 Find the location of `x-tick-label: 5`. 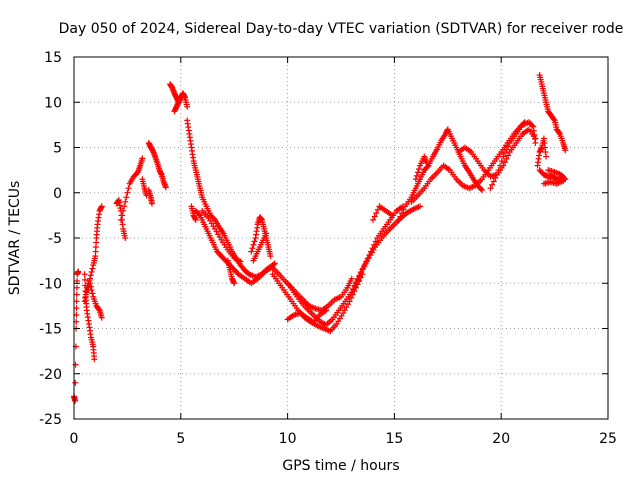

x-tick-label: 5 is located at coordinates (180, 439).